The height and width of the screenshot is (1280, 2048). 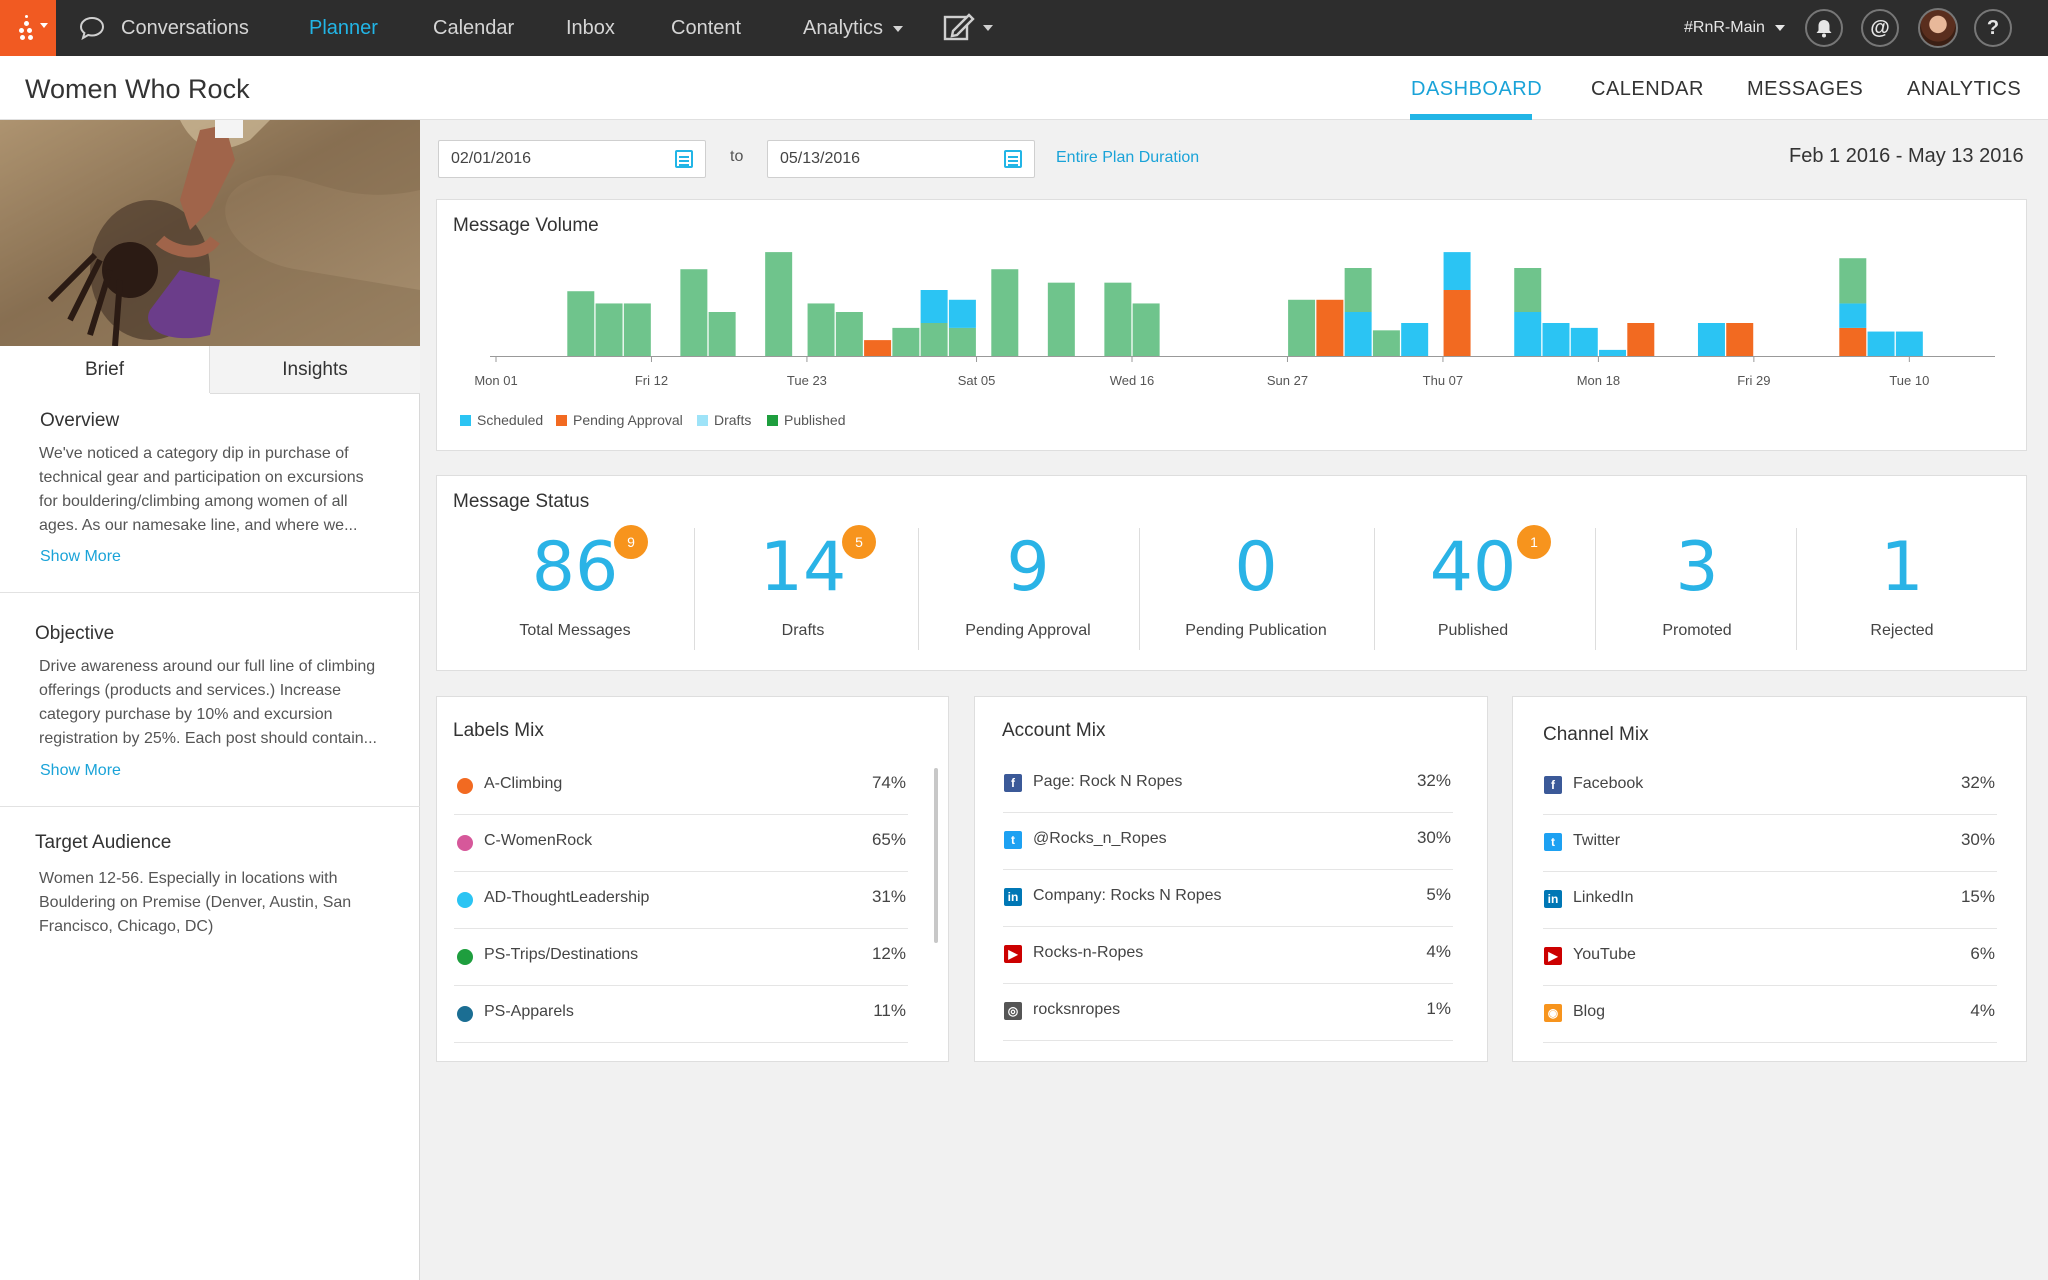 What do you see at coordinates (1880, 28) in the screenshot?
I see `mentions-icon: @` at bounding box center [1880, 28].